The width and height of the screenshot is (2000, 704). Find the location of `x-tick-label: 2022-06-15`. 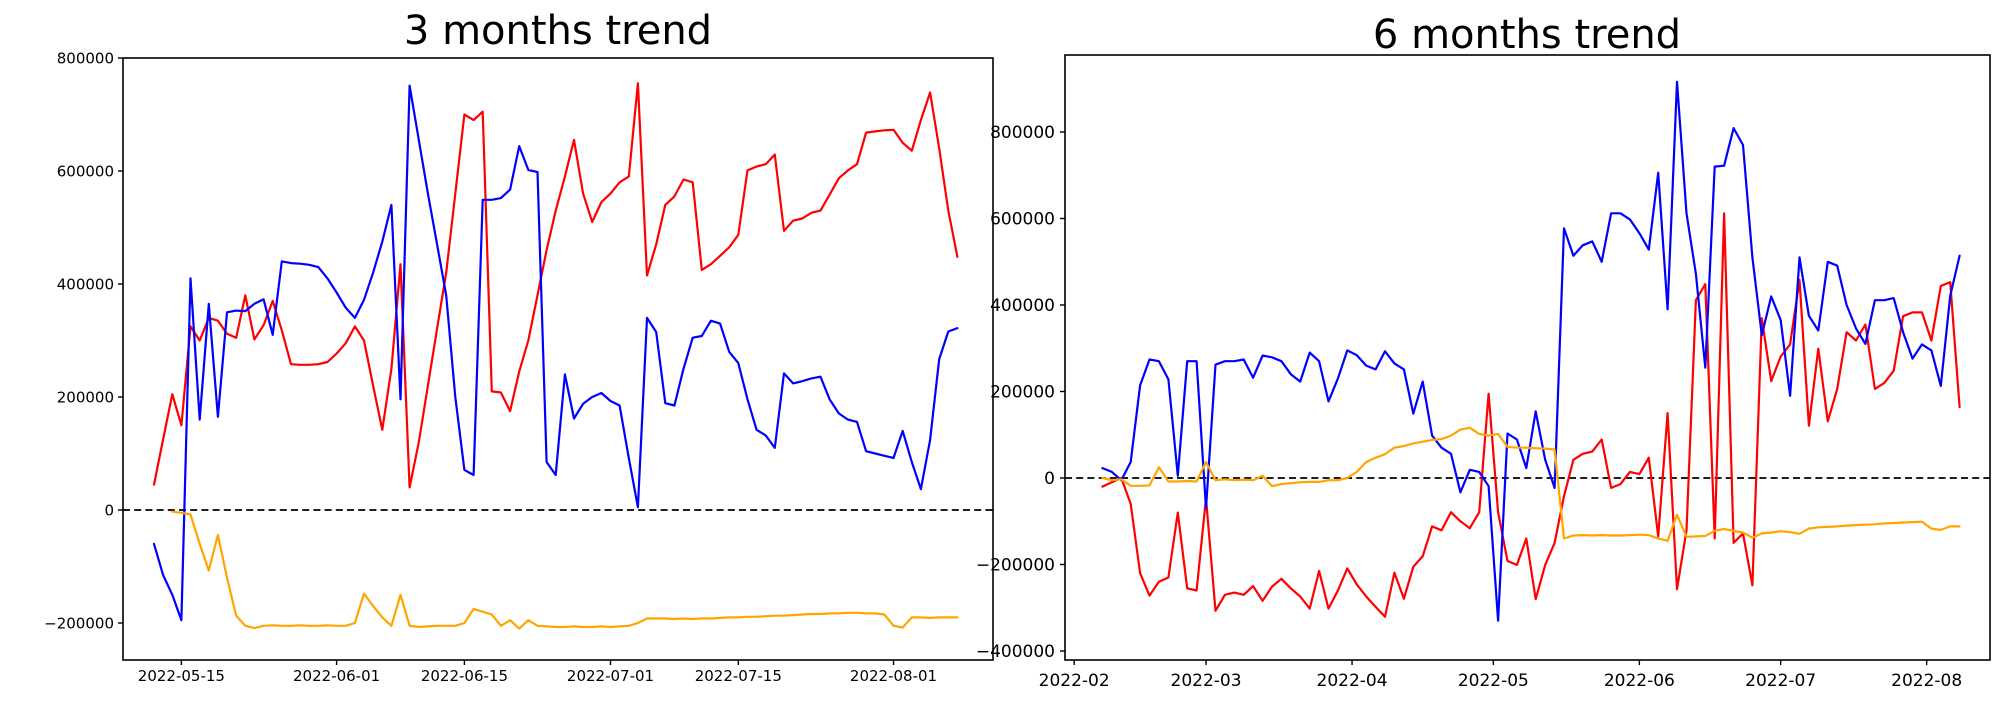

x-tick-label: 2022-06-15 is located at coordinates (464, 676).